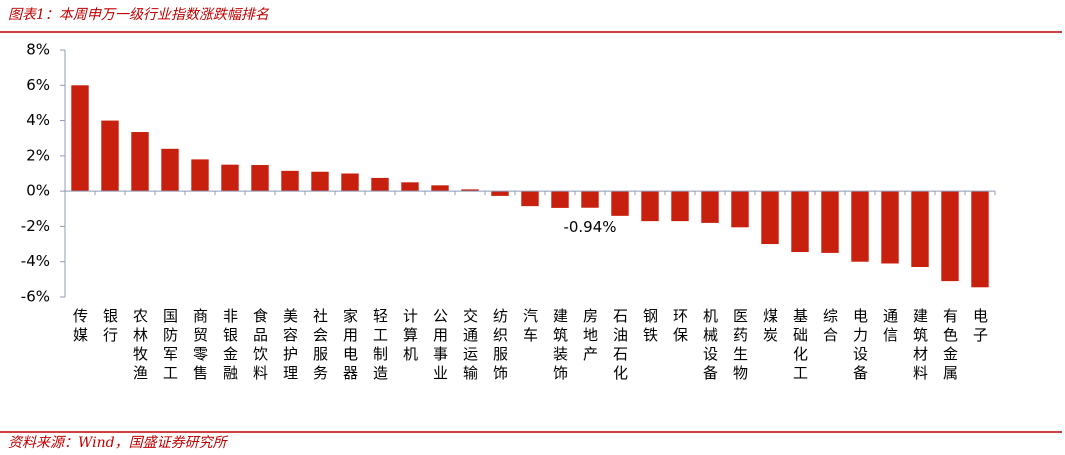 This screenshot has height=455, width=1065. Describe the element at coordinates (230, 346) in the screenshot. I see `x-tick-label: 非银金融` at that location.